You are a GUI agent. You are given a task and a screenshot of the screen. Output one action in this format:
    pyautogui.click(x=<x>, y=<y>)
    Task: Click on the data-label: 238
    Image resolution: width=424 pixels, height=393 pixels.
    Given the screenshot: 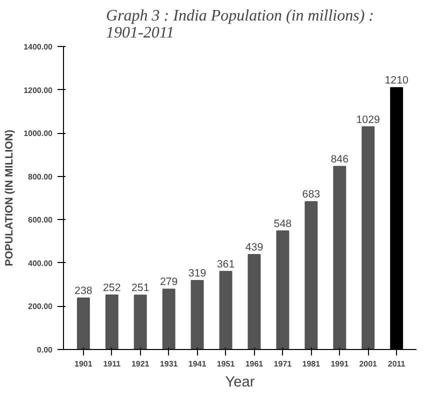 What is the action you would take?
    pyautogui.click(x=83, y=290)
    